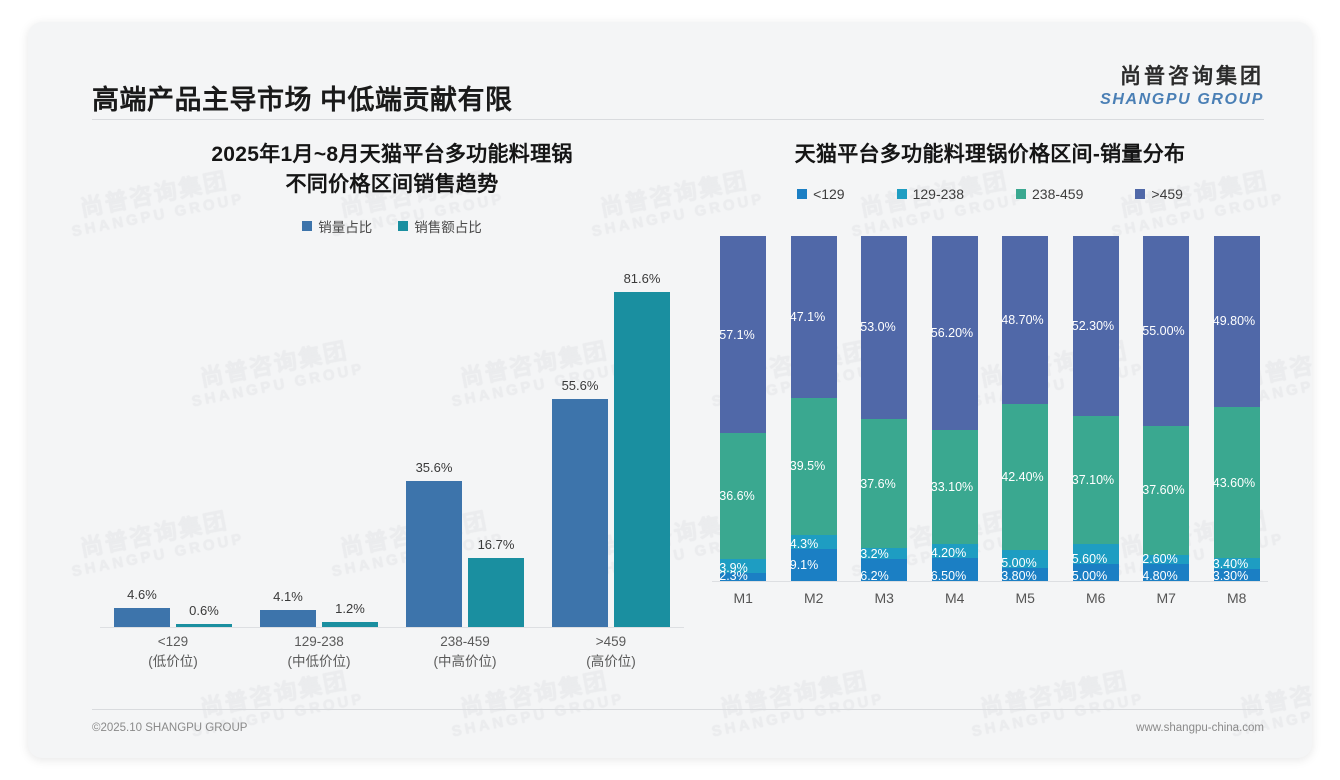  I want to click on x-axis-label-main: 129-238, so click(319, 641).